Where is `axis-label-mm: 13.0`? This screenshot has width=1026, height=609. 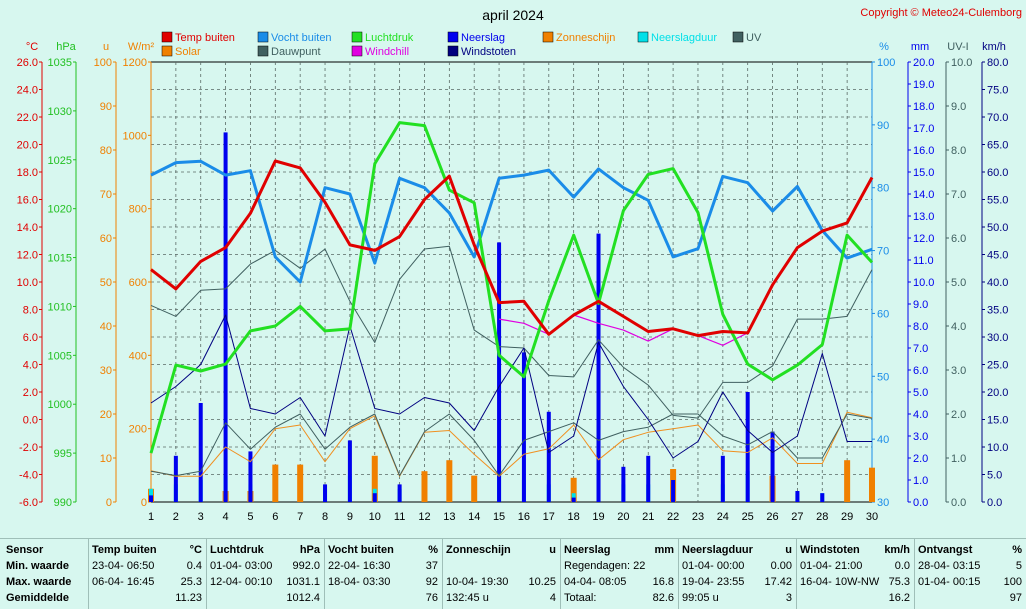
axis-label-mm: 13.0 is located at coordinates (923, 217).